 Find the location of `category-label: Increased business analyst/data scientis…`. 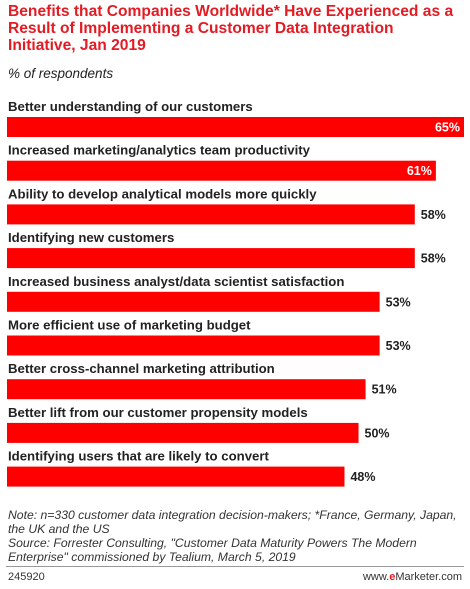

category-label: Increased business analyst/data scientis… is located at coordinates (176, 281).